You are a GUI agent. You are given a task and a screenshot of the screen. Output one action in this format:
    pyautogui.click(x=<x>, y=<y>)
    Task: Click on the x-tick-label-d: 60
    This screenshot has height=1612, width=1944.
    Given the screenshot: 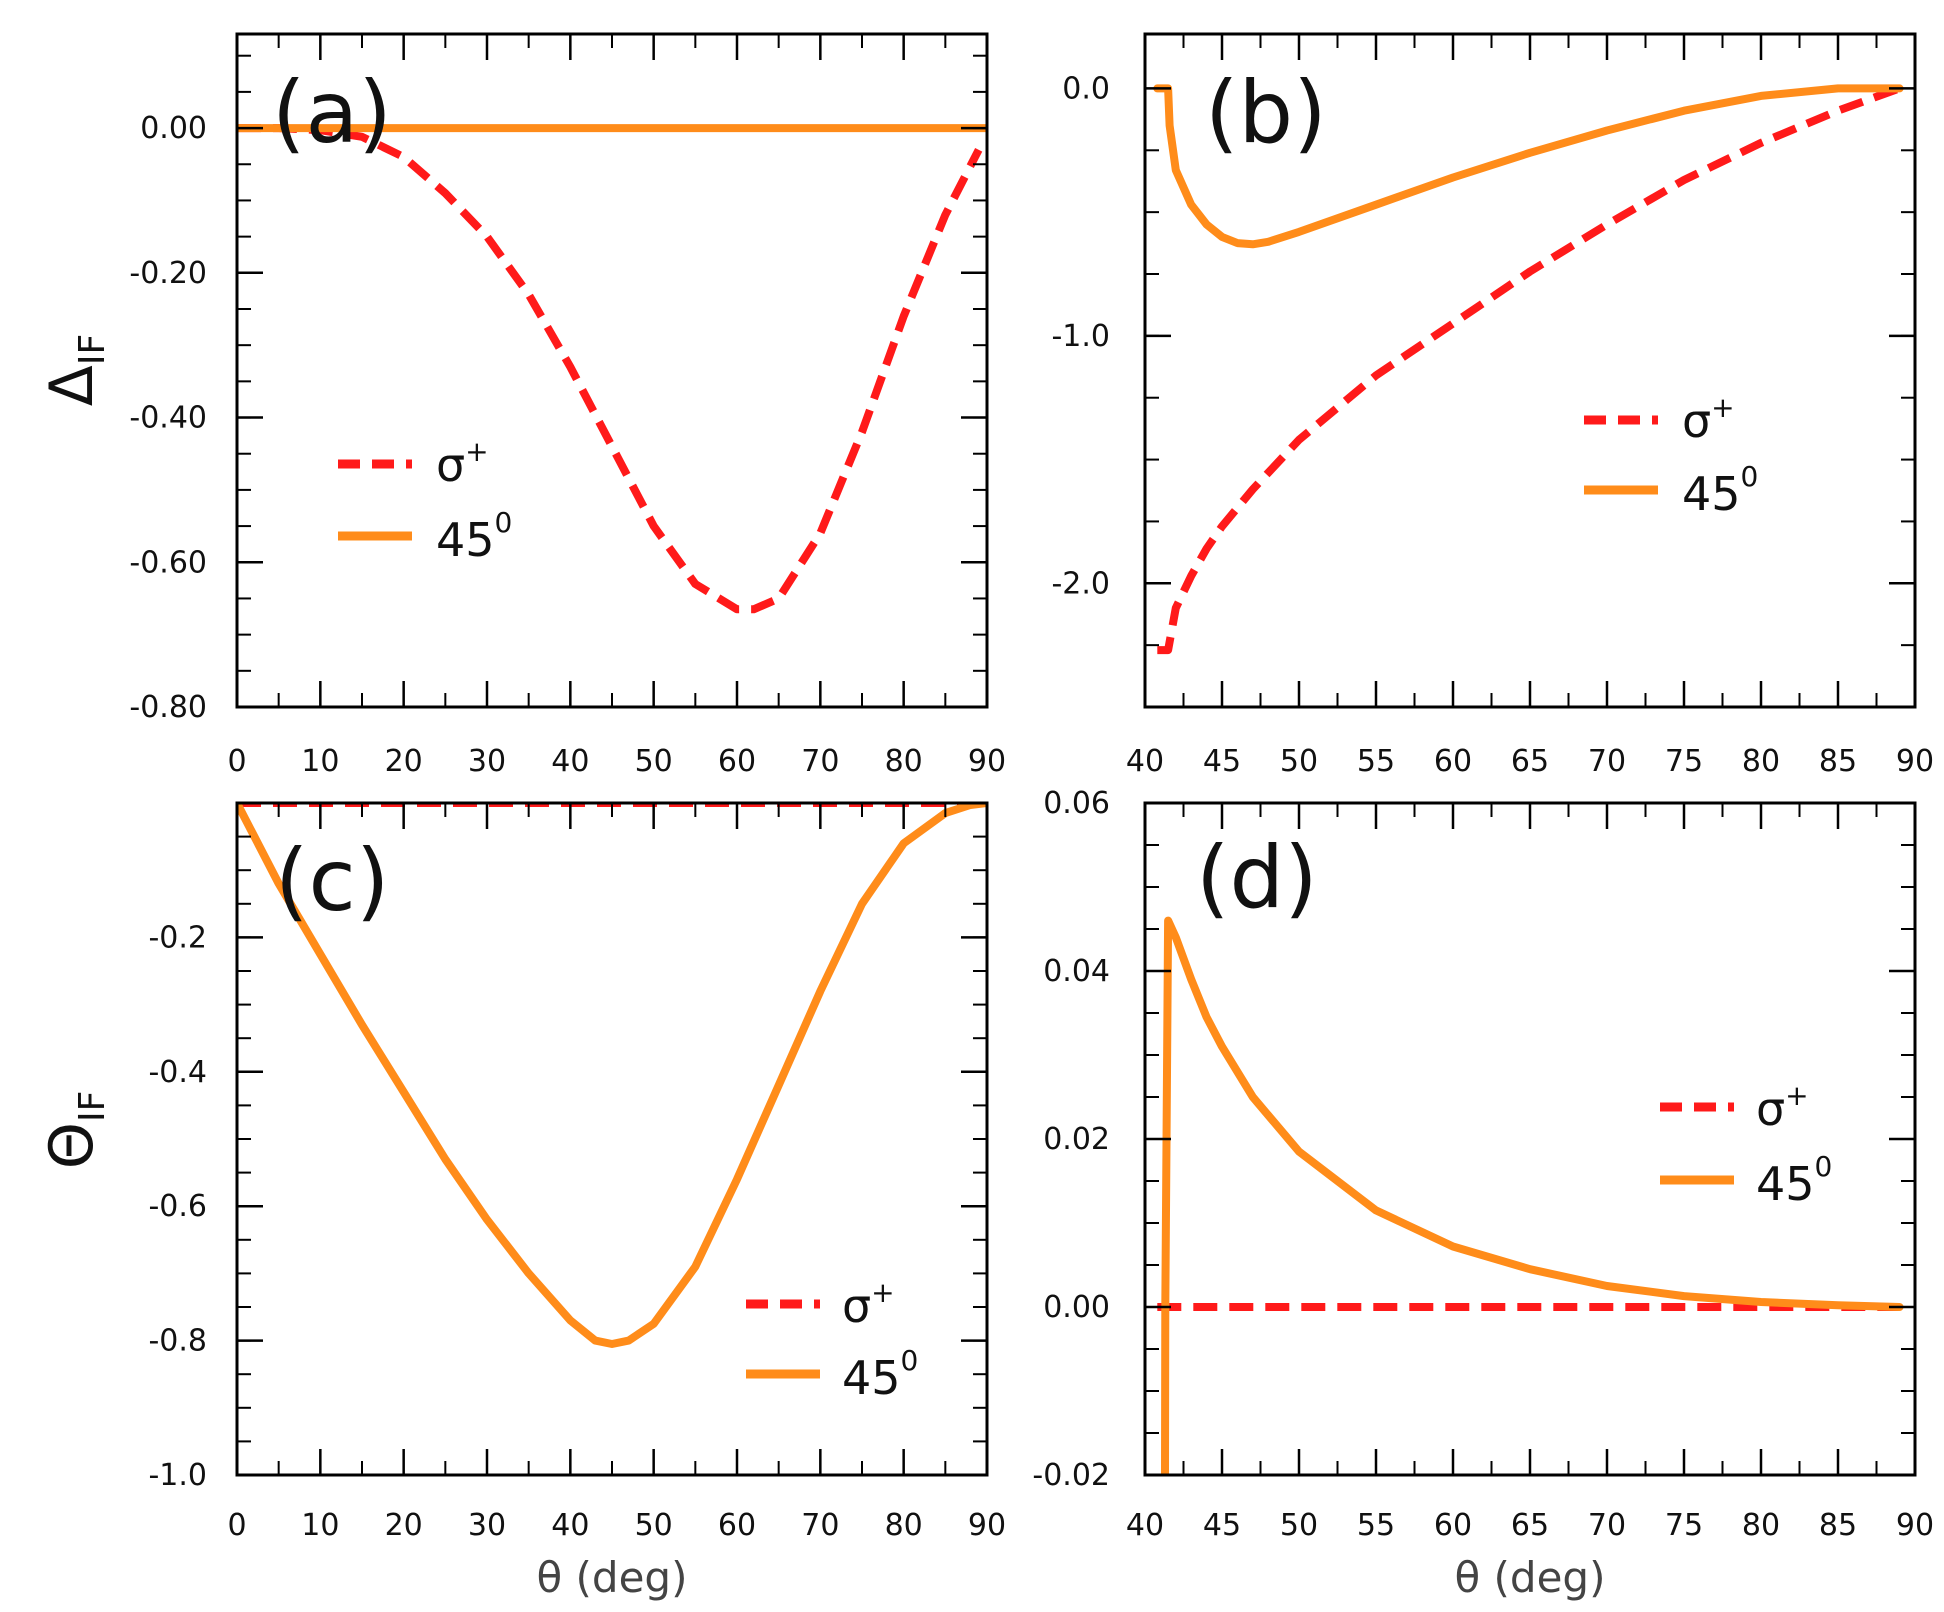 What is the action you would take?
    pyautogui.click(x=1453, y=1525)
    